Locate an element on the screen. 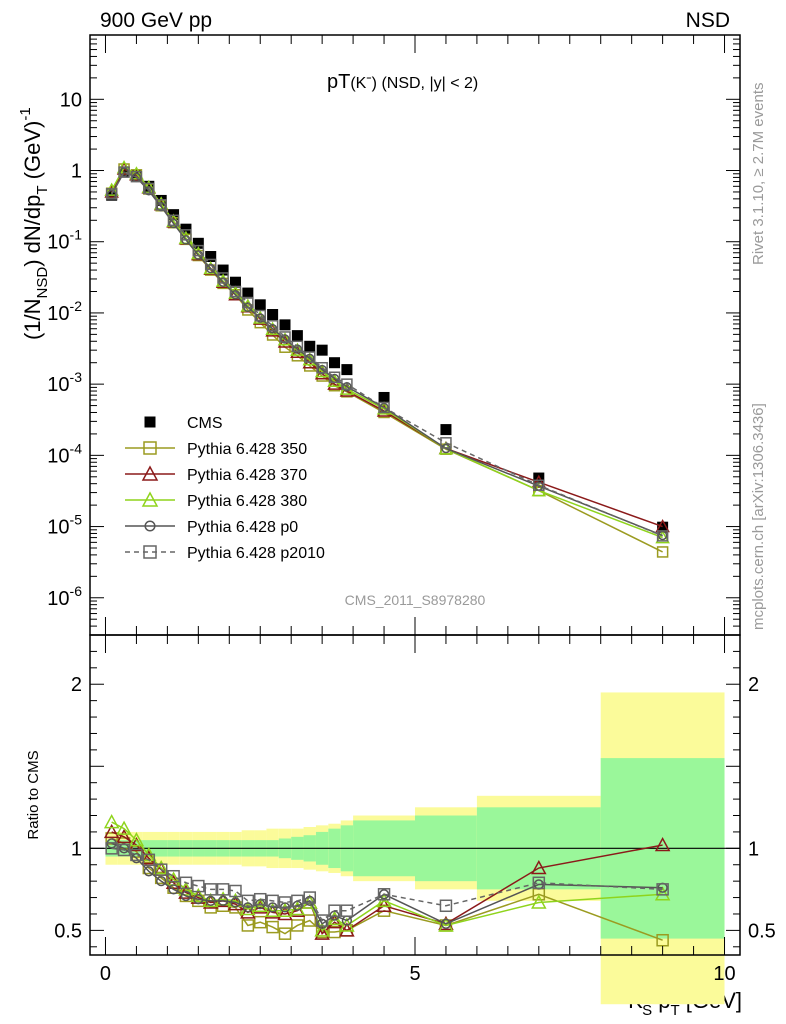 The height and width of the screenshot is (1024, 786). chart-title-paren: (Kˉ) is located at coordinates (363, 83).